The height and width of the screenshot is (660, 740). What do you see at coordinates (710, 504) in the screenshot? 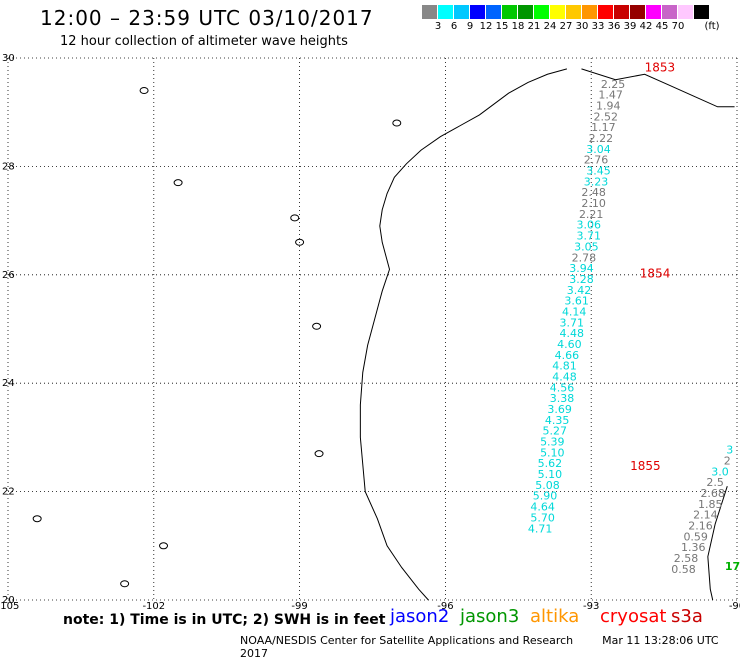
I see `wave-height-value-east: 1.85` at bounding box center [710, 504].